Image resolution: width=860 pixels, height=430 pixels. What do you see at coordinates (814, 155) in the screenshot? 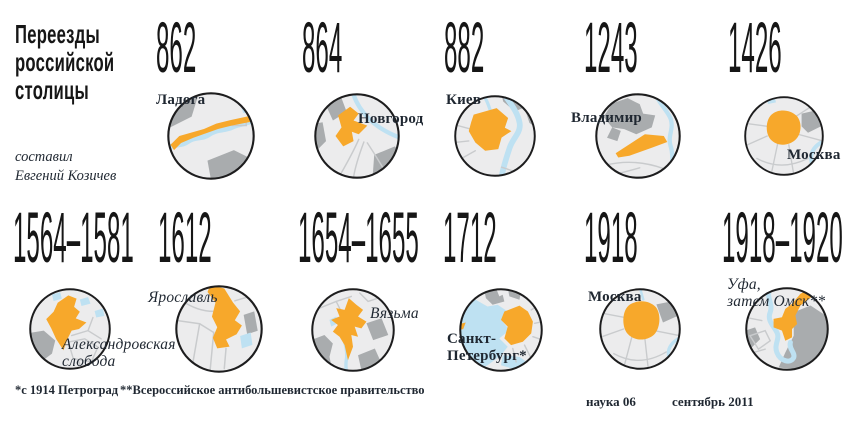
I see `city-label-moscow-1426: Москва` at bounding box center [814, 155].